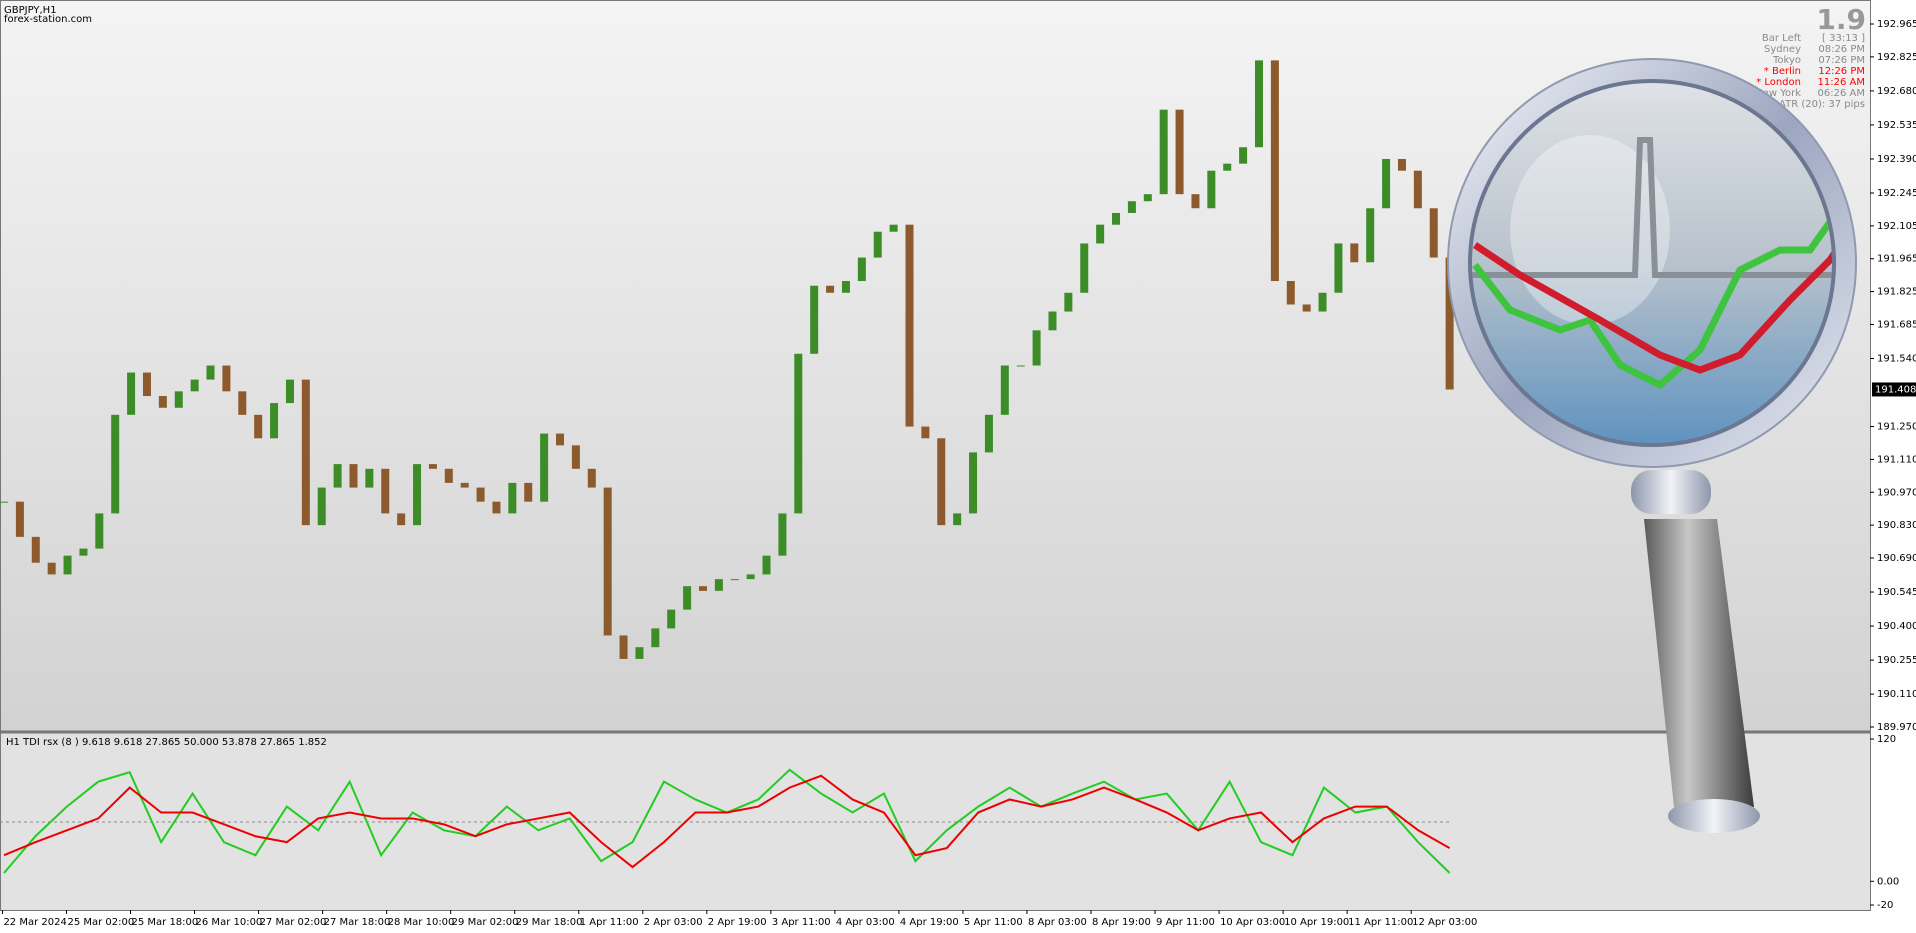 This screenshot has width=1916, height=933. What do you see at coordinates (1782, 71) in the screenshot?
I see `info-label: * Berlin` at bounding box center [1782, 71].